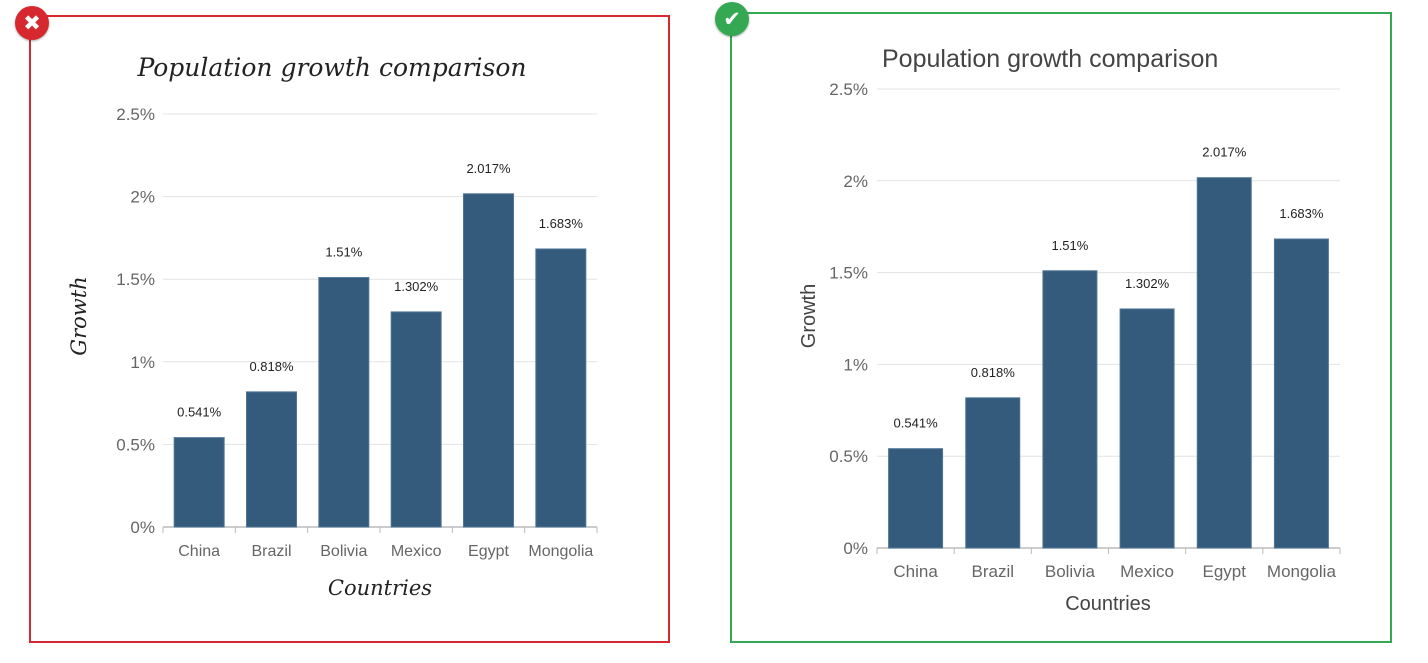 The height and width of the screenshot is (663, 1428). What do you see at coordinates (560, 551) in the screenshot?
I see `bad-example-category-label: Mongolia` at bounding box center [560, 551].